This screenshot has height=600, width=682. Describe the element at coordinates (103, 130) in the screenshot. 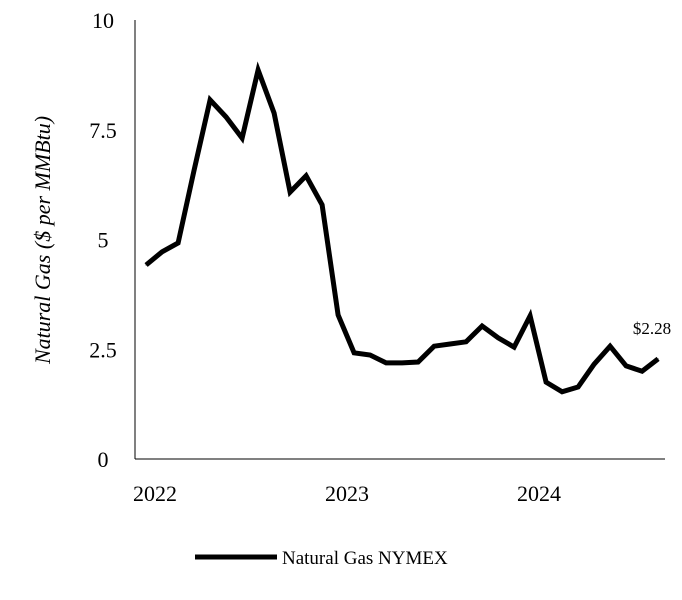

I see `y-tick-label: 7.5` at that location.